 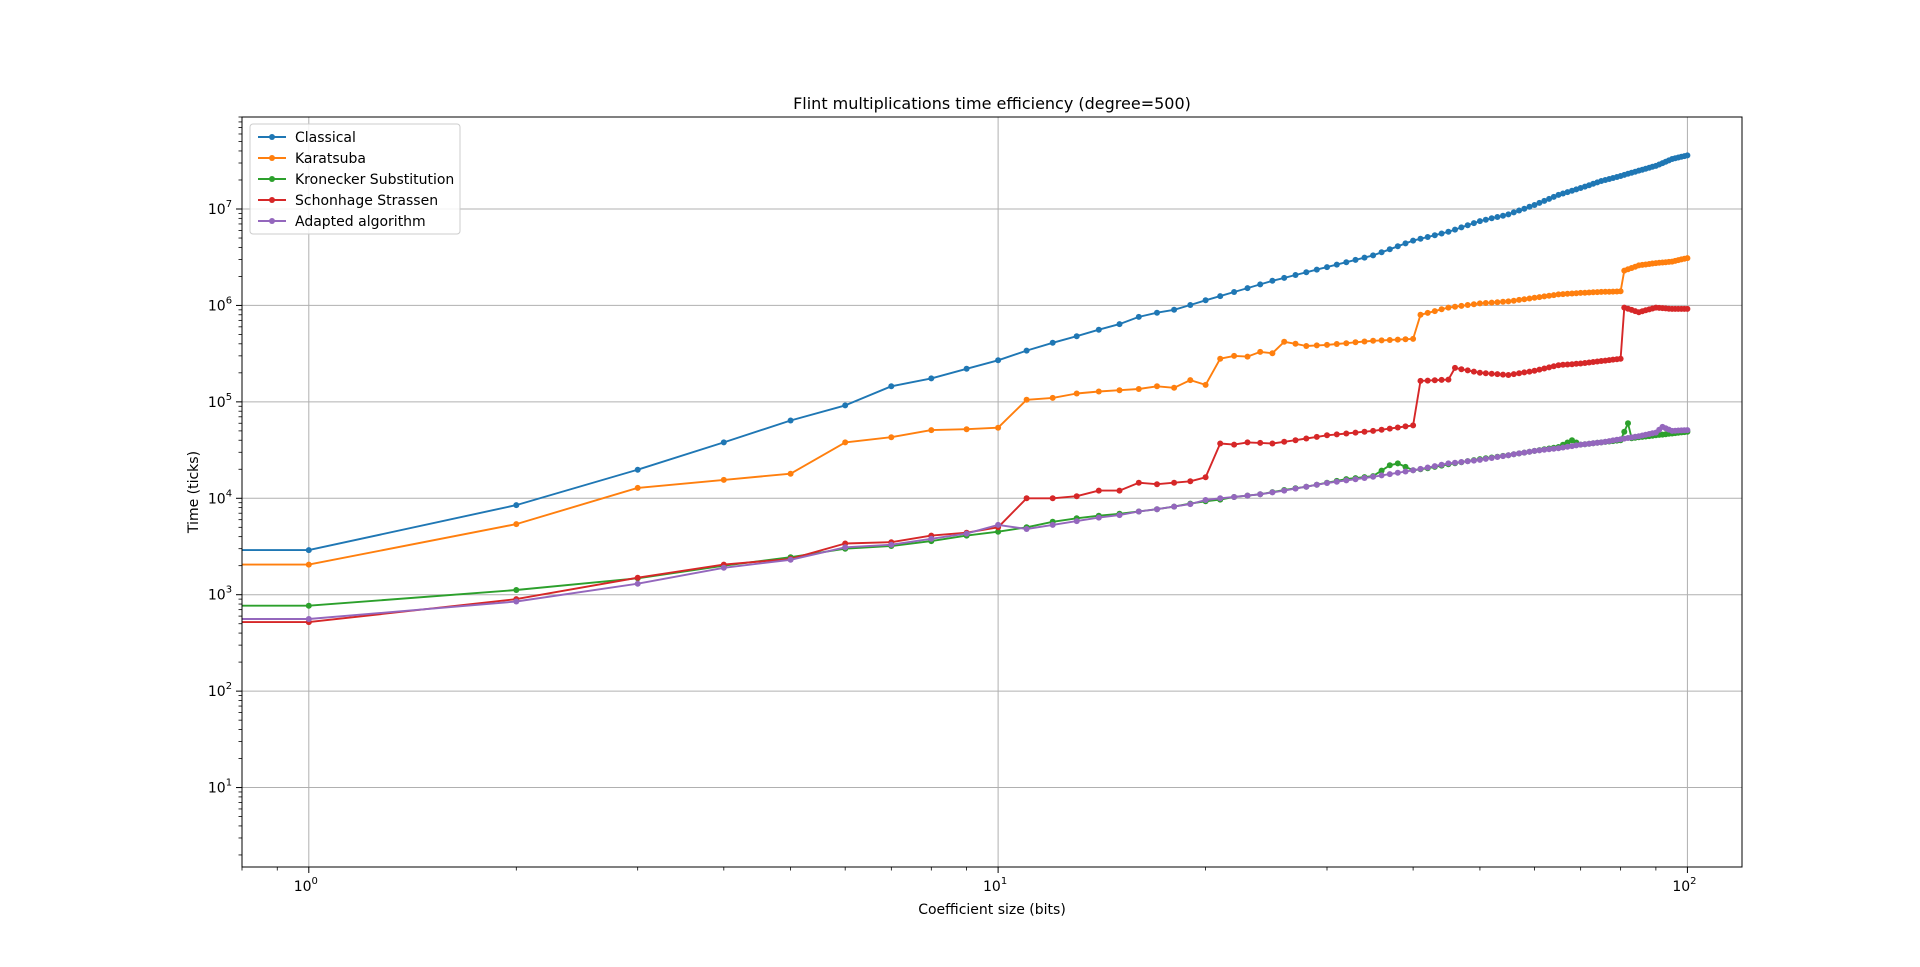 I want to click on y-axis: 10¹ 10² 10³ 10⁴ 10⁵ 10⁶ 10⁷, so click(x=225, y=486).